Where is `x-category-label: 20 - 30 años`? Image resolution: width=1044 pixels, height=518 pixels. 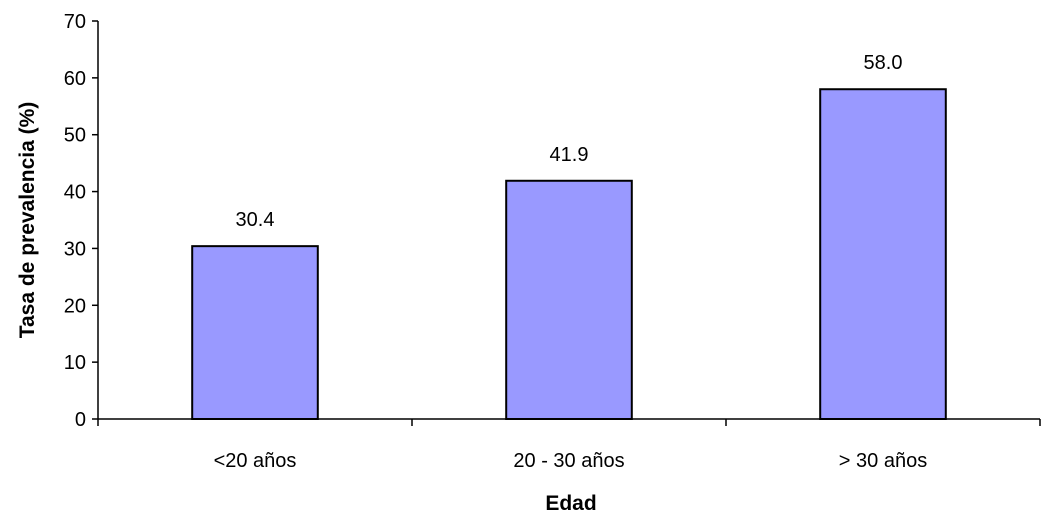
x-category-label: 20 - 30 años is located at coordinates (568, 461).